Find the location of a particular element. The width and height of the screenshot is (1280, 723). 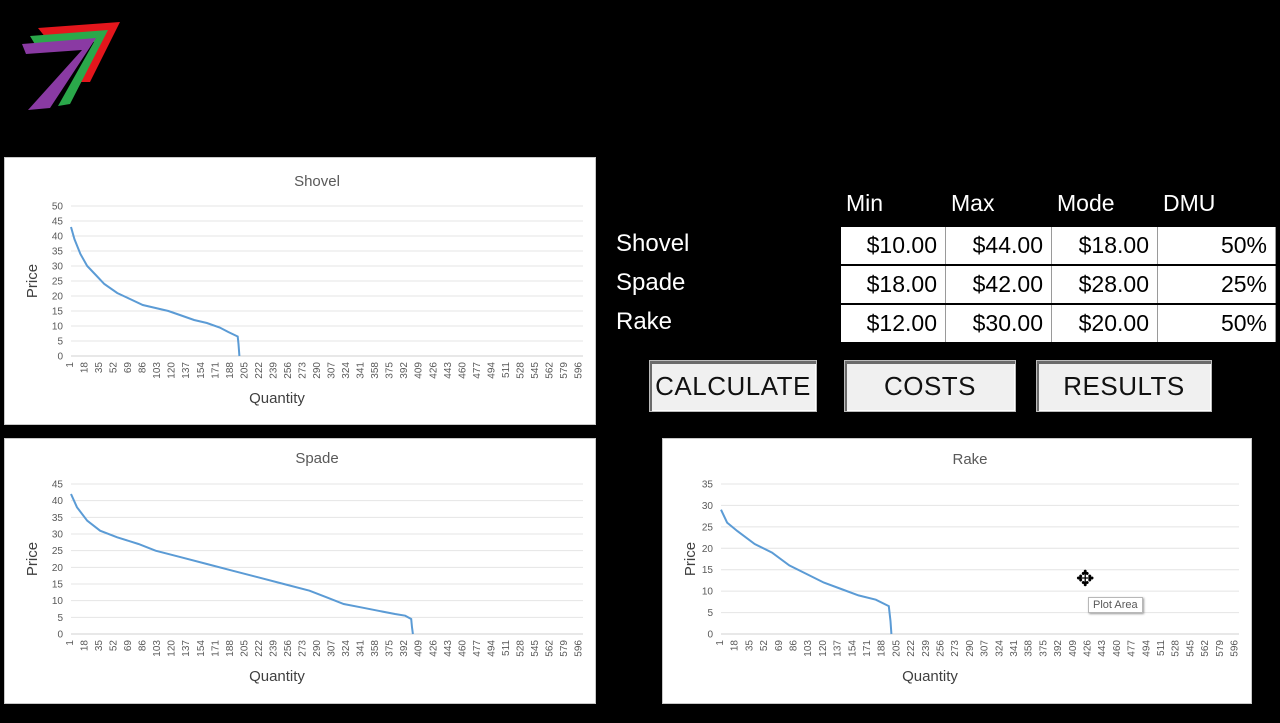

row-label-spade: Spade is located at coordinates (651, 282).